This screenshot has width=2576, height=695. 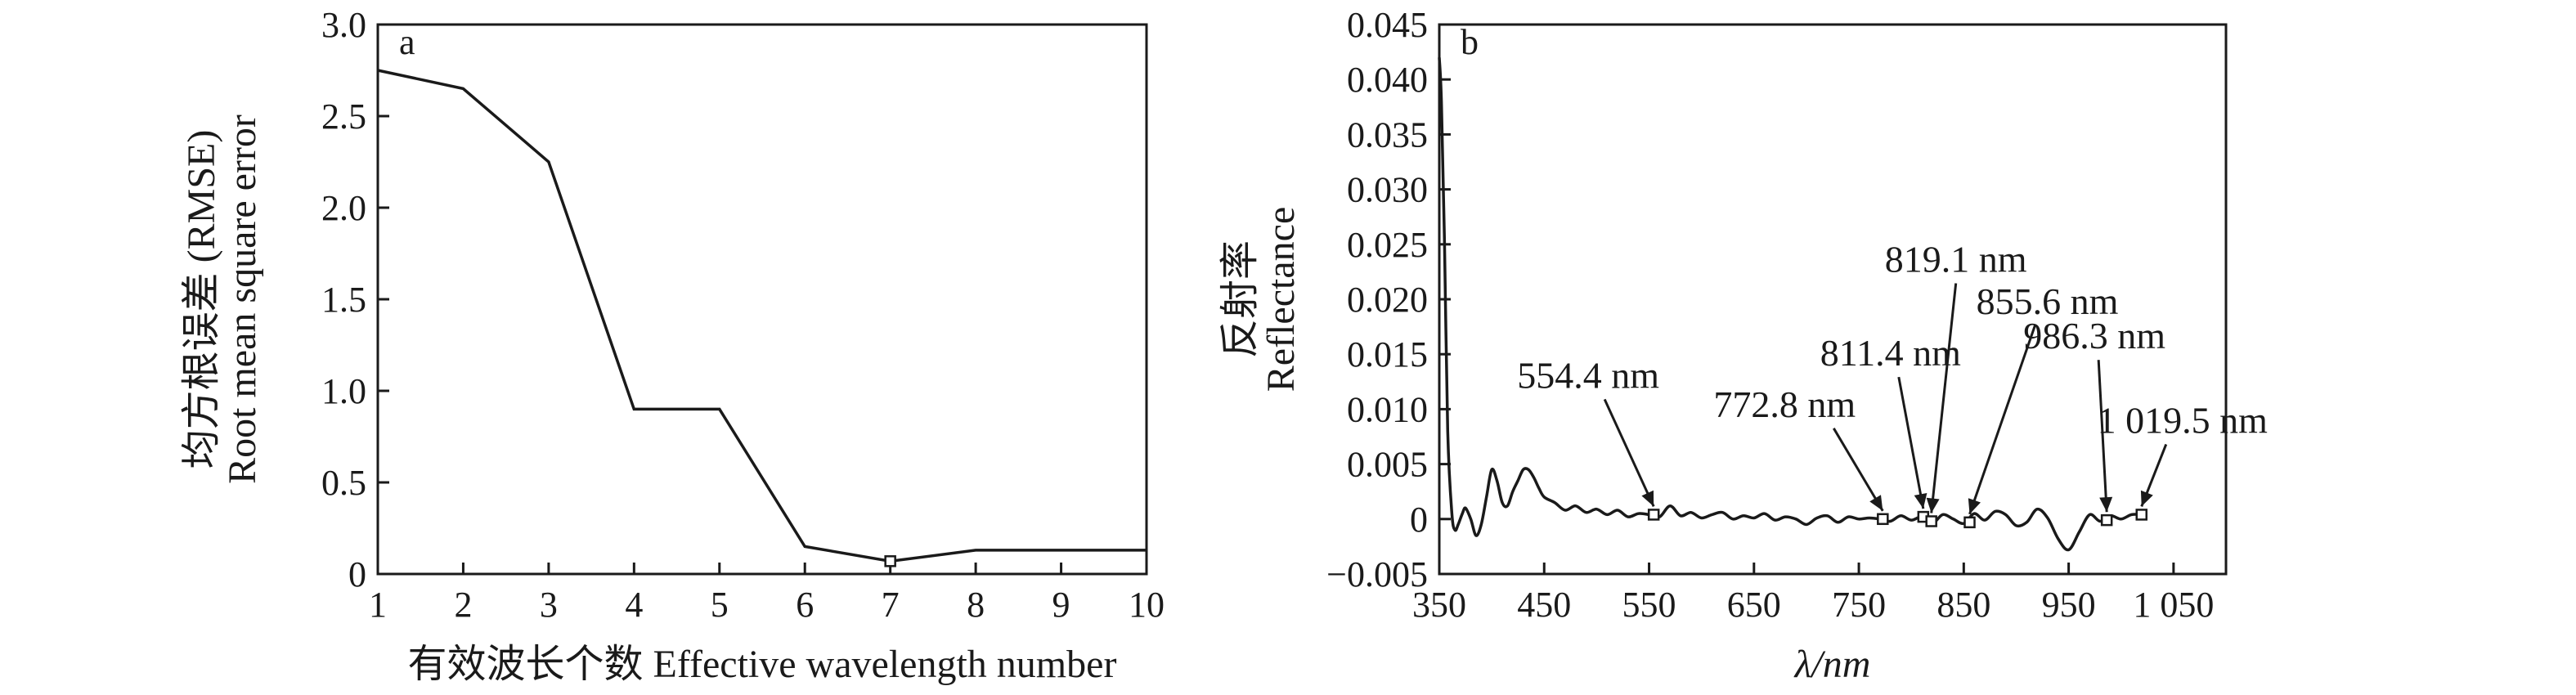 I want to click on panel-b-y-tick-label: 0.045, so click(x=1388, y=25).